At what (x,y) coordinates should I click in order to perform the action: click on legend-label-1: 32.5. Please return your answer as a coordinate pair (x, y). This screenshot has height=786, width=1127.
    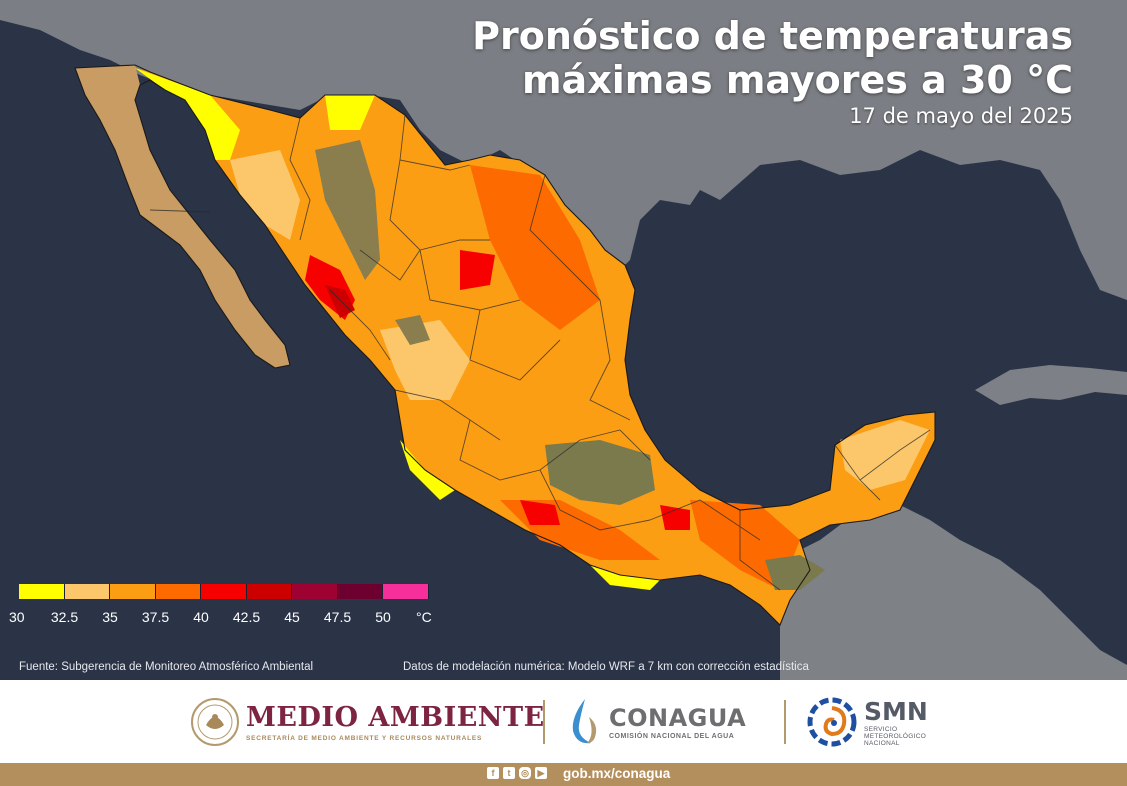
    Looking at the image, I should click on (64, 617).